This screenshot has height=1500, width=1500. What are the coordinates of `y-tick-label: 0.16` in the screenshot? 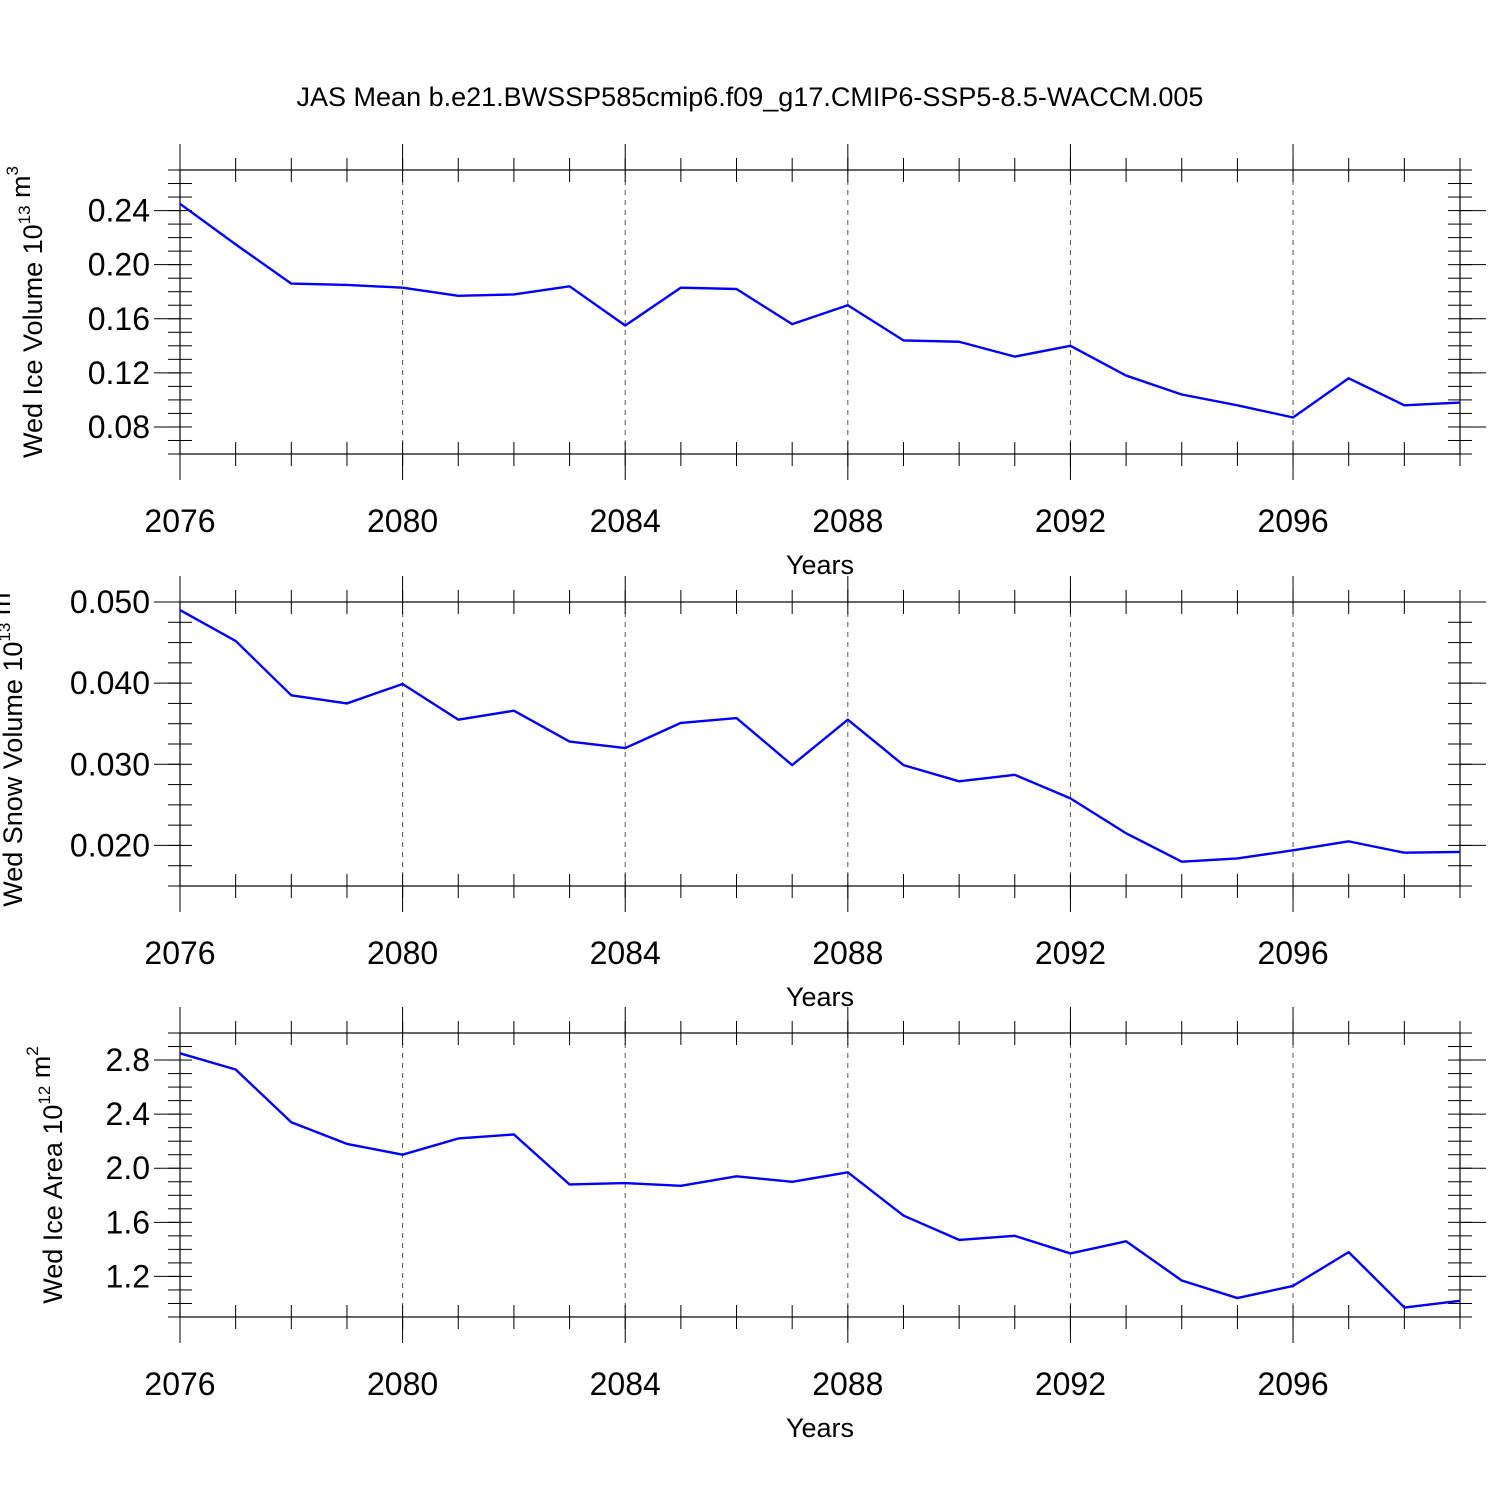 It's located at (119, 319).